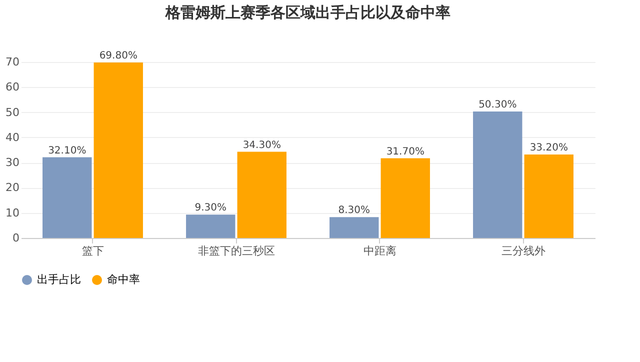 The image size is (640, 362). I want to click on chart-title: 格雷姆斯上赛季各区域出手占比以及命中率, so click(307, 13).